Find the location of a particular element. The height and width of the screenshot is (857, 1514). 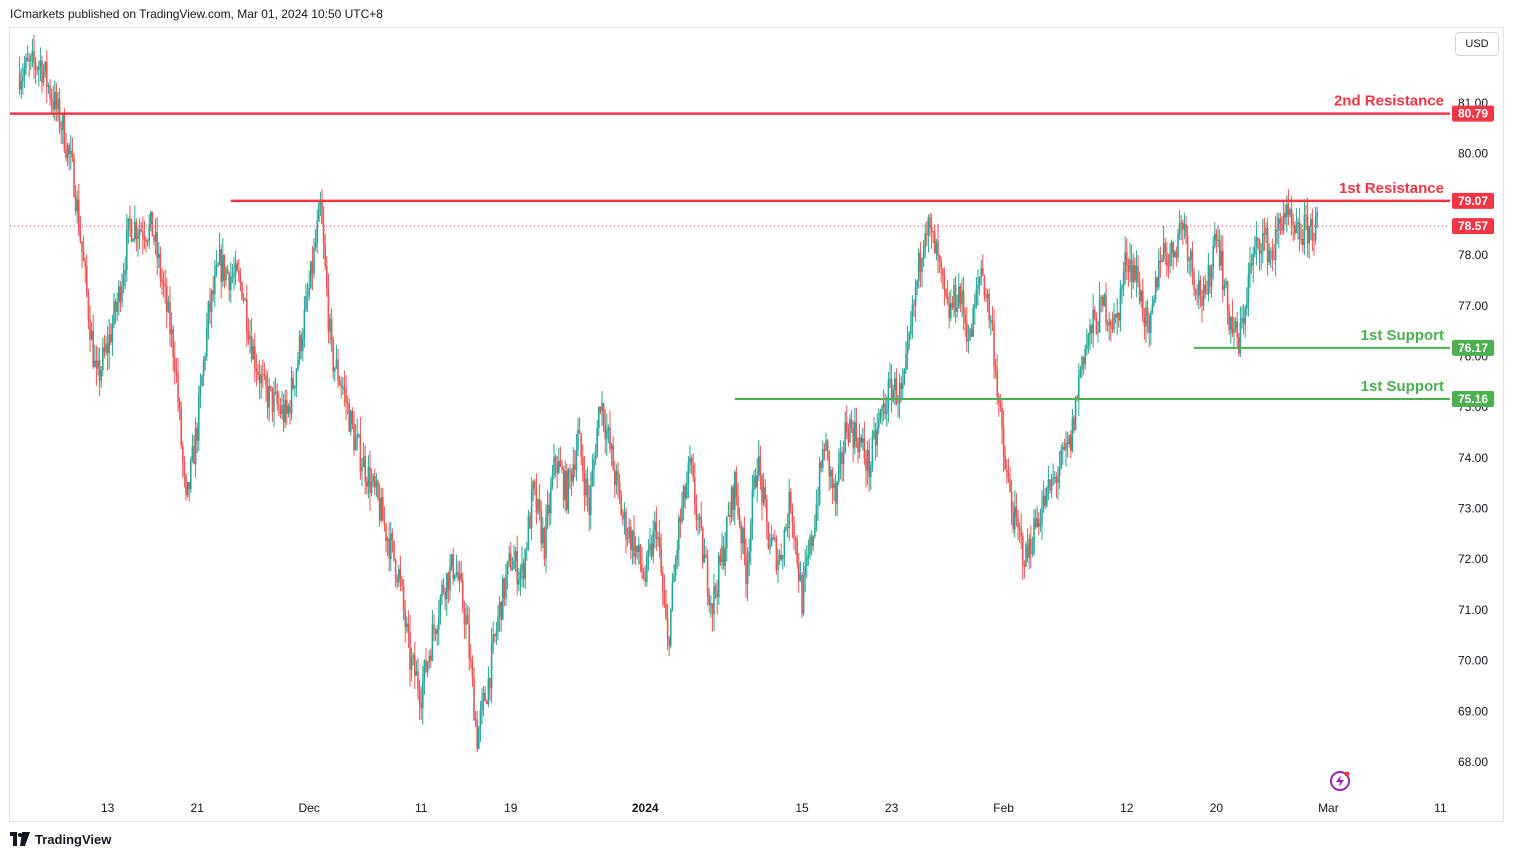

currency-button: USD is located at coordinates (1477, 44).